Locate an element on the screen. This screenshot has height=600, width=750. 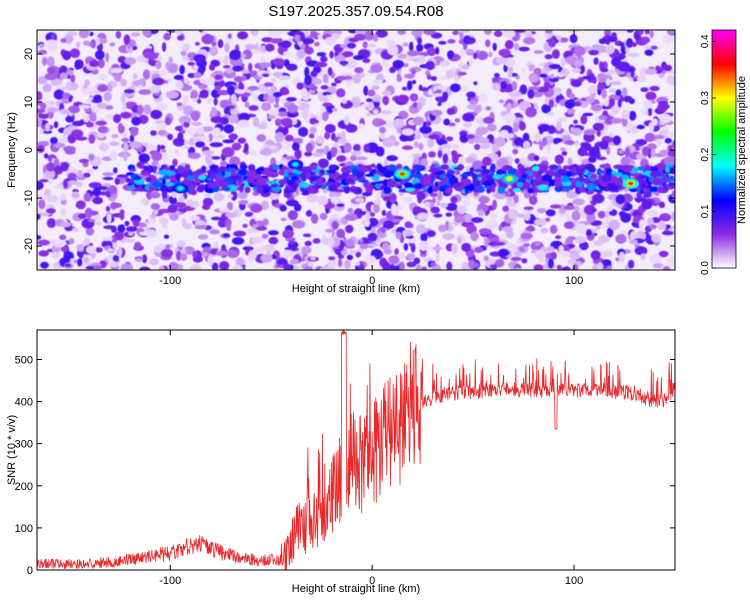
colorbar-tick-label: 0.0 is located at coordinates (705, 268).